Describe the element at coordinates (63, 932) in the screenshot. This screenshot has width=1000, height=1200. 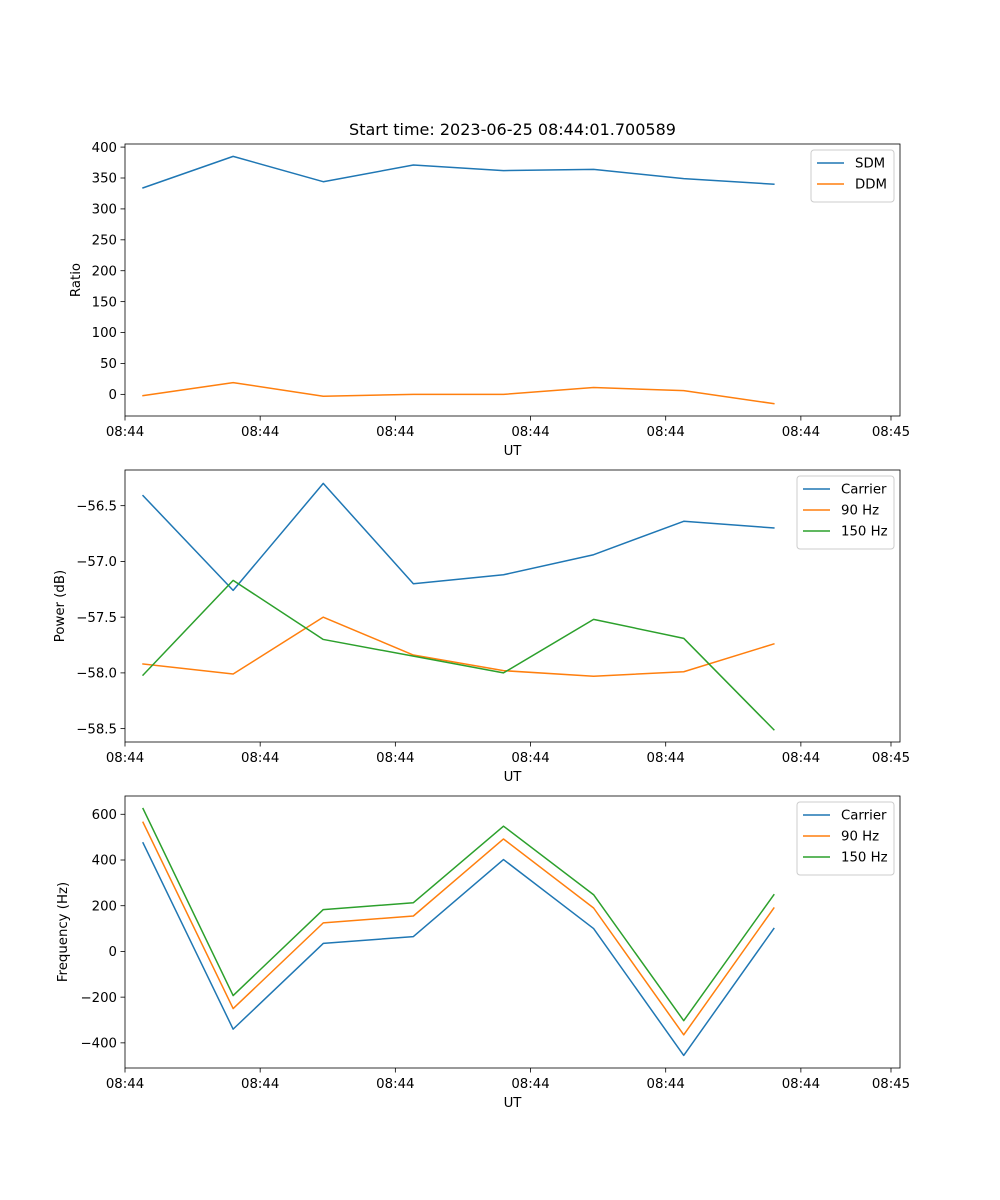
I see `y-axis-label: Frequency (Hz)` at that location.